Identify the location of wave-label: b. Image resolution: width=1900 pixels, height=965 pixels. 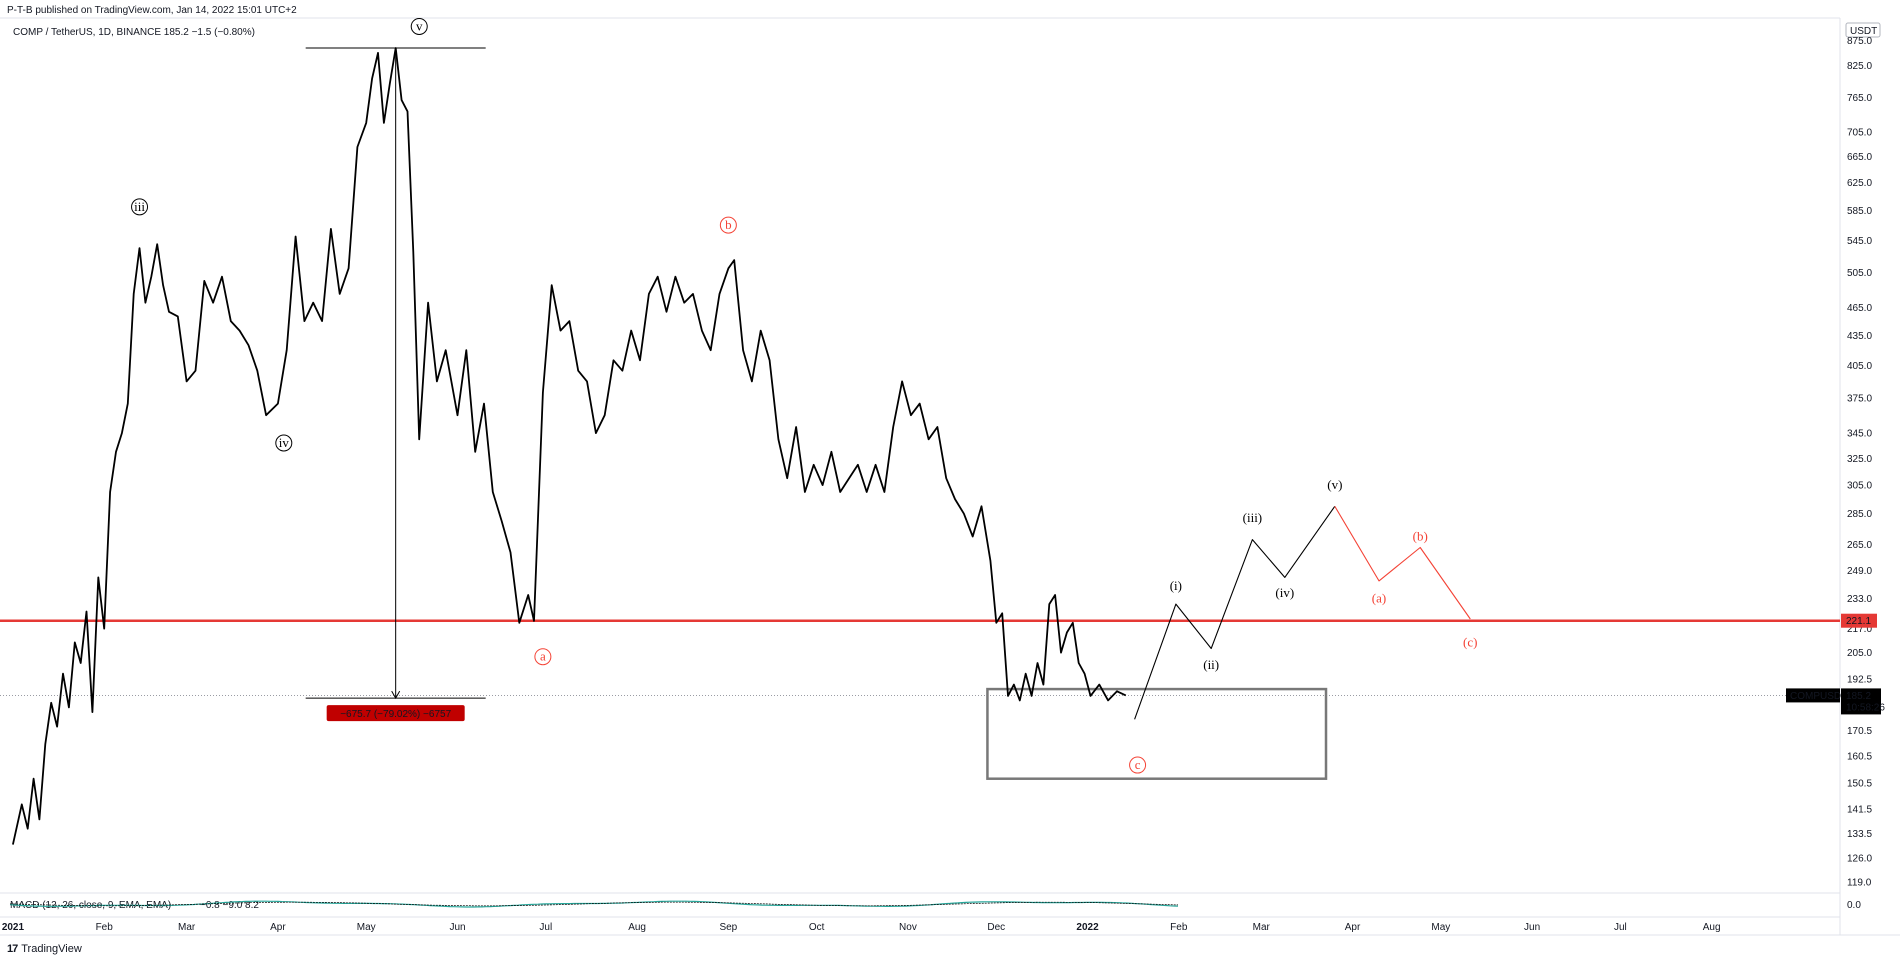
(728, 224).